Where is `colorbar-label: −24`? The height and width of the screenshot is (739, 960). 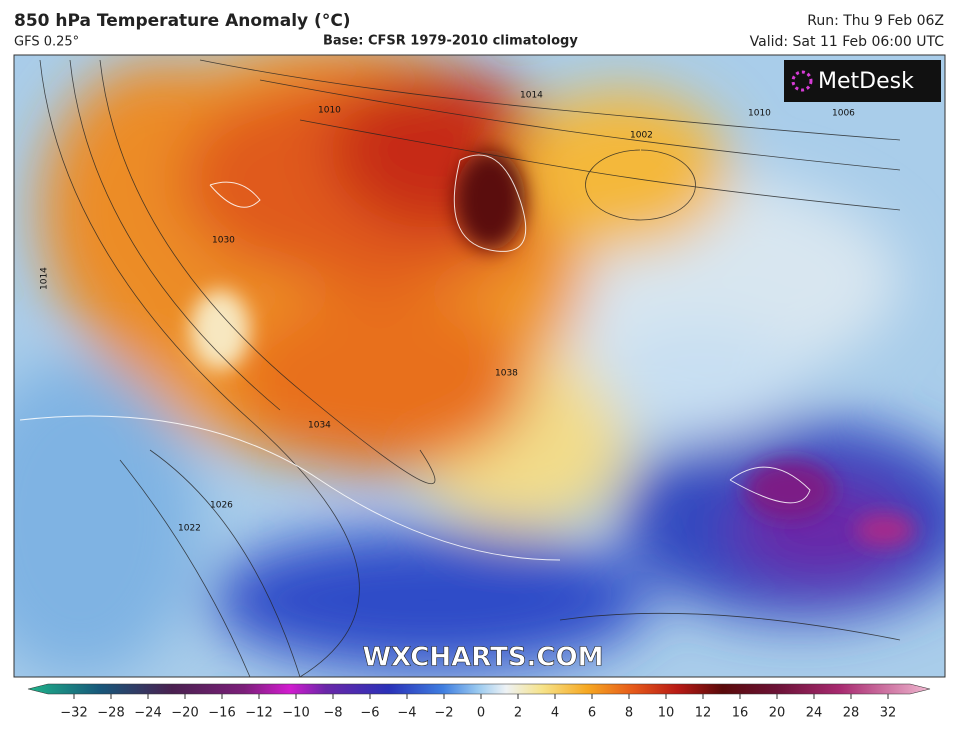 colorbar-label: −24 is located at coordinates (147, 713).